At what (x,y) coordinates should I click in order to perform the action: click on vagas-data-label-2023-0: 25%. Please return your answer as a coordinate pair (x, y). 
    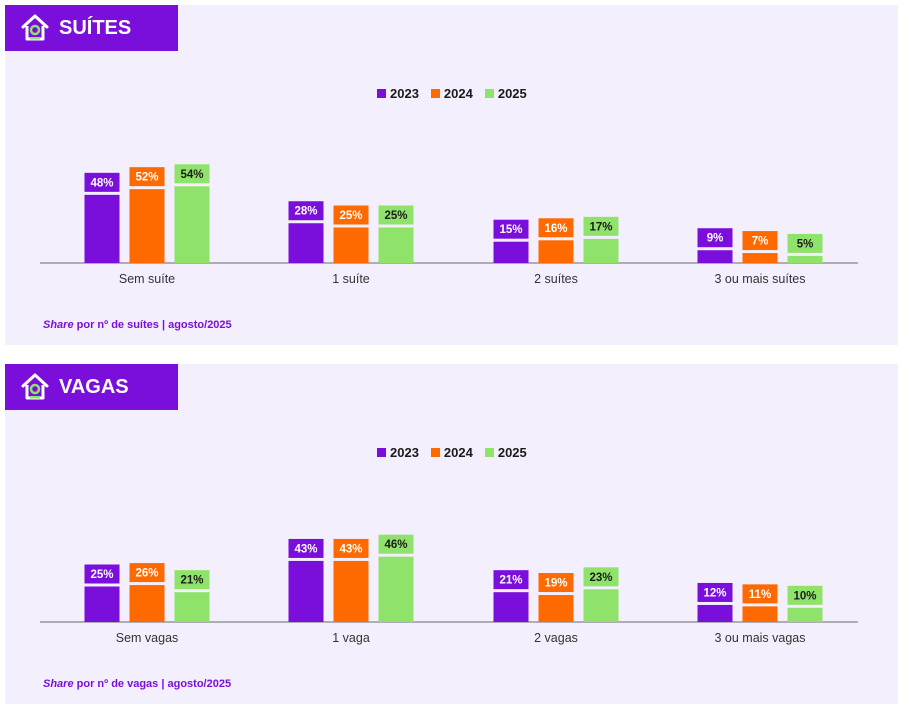
    Looking at the image, I should click on (101, 575).